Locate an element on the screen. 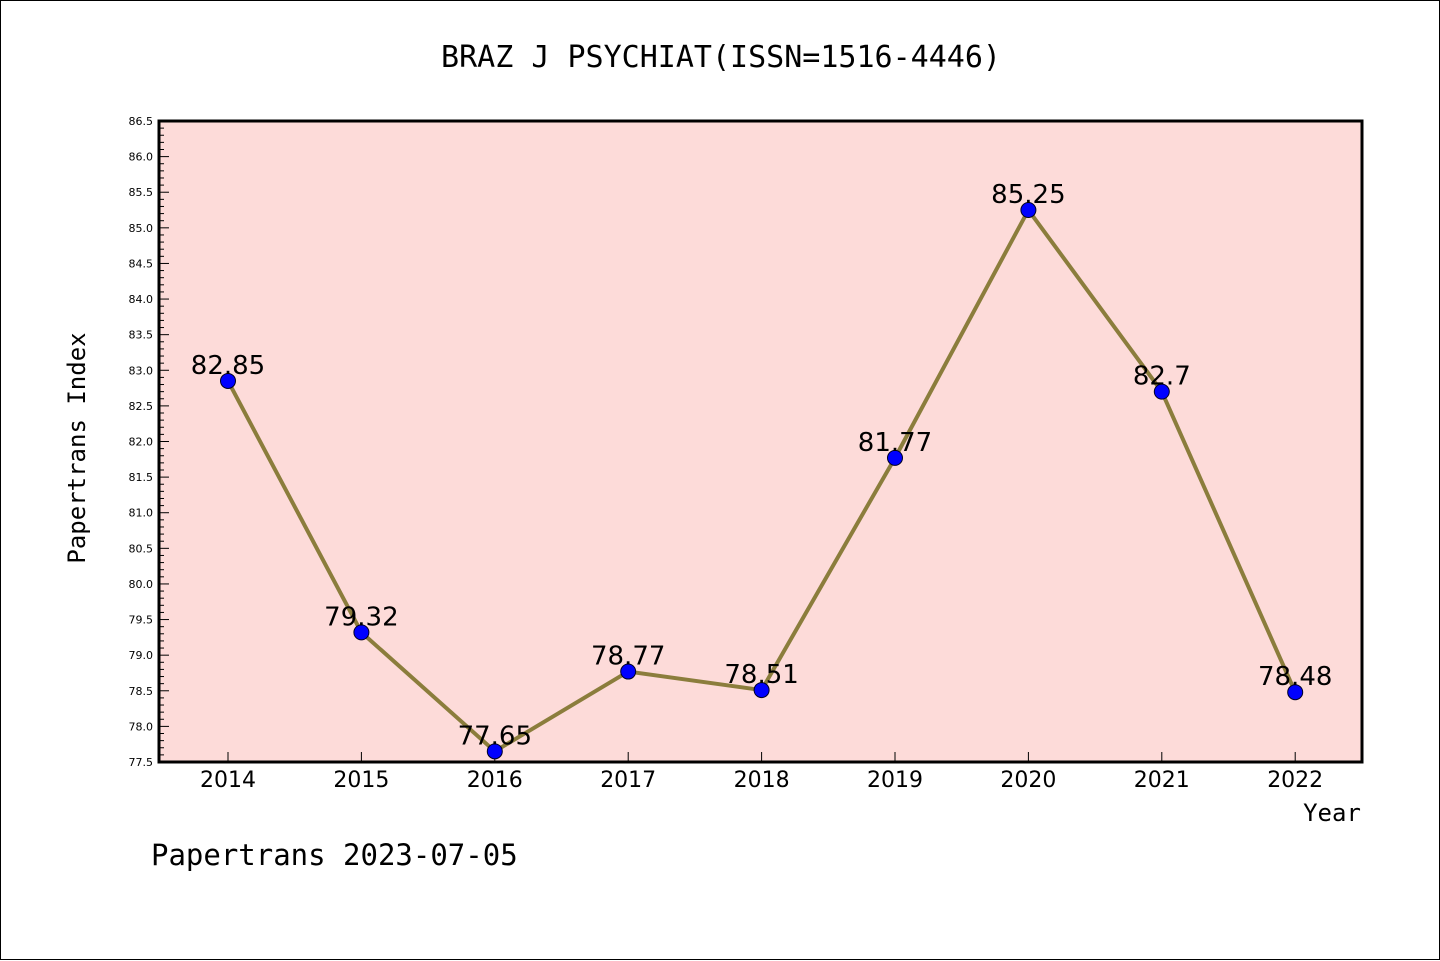  x-tick-label: 2016 is located at coordinates (495, 780).